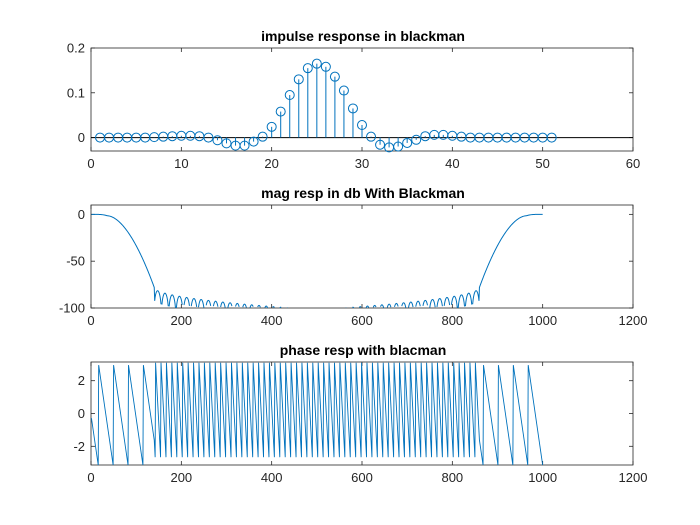 This screenshot has height=525, width=700. Describe the element at coordinates (271, 163) in the screenshot. I see `x-tick-label: 20` at that location.